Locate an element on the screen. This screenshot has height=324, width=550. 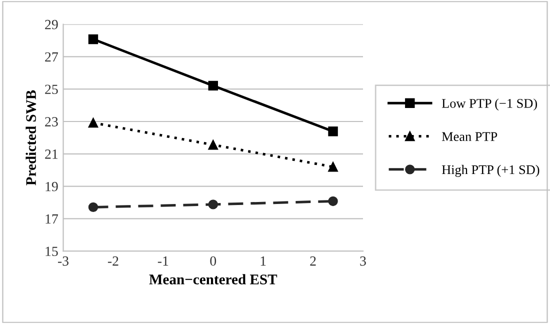
y-tick-label: 19 is located at coordinates (52, 187).